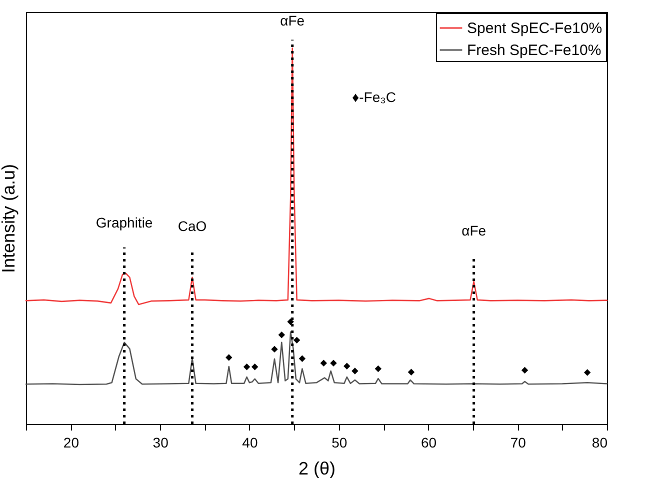 The width and height of the screenshot is (649, 486). Describe the element at coordinates (534, 50) in the screenshot. I see `legend-label: Fresh SpEC-Fe10%` at that location.